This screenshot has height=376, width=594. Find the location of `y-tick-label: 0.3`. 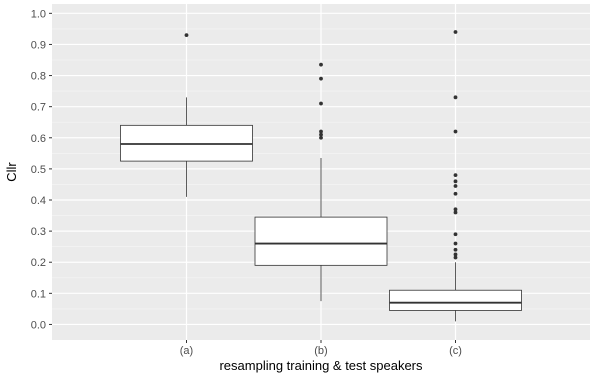

y-tick-label: 0.3 is located at coordinates (38, 232).